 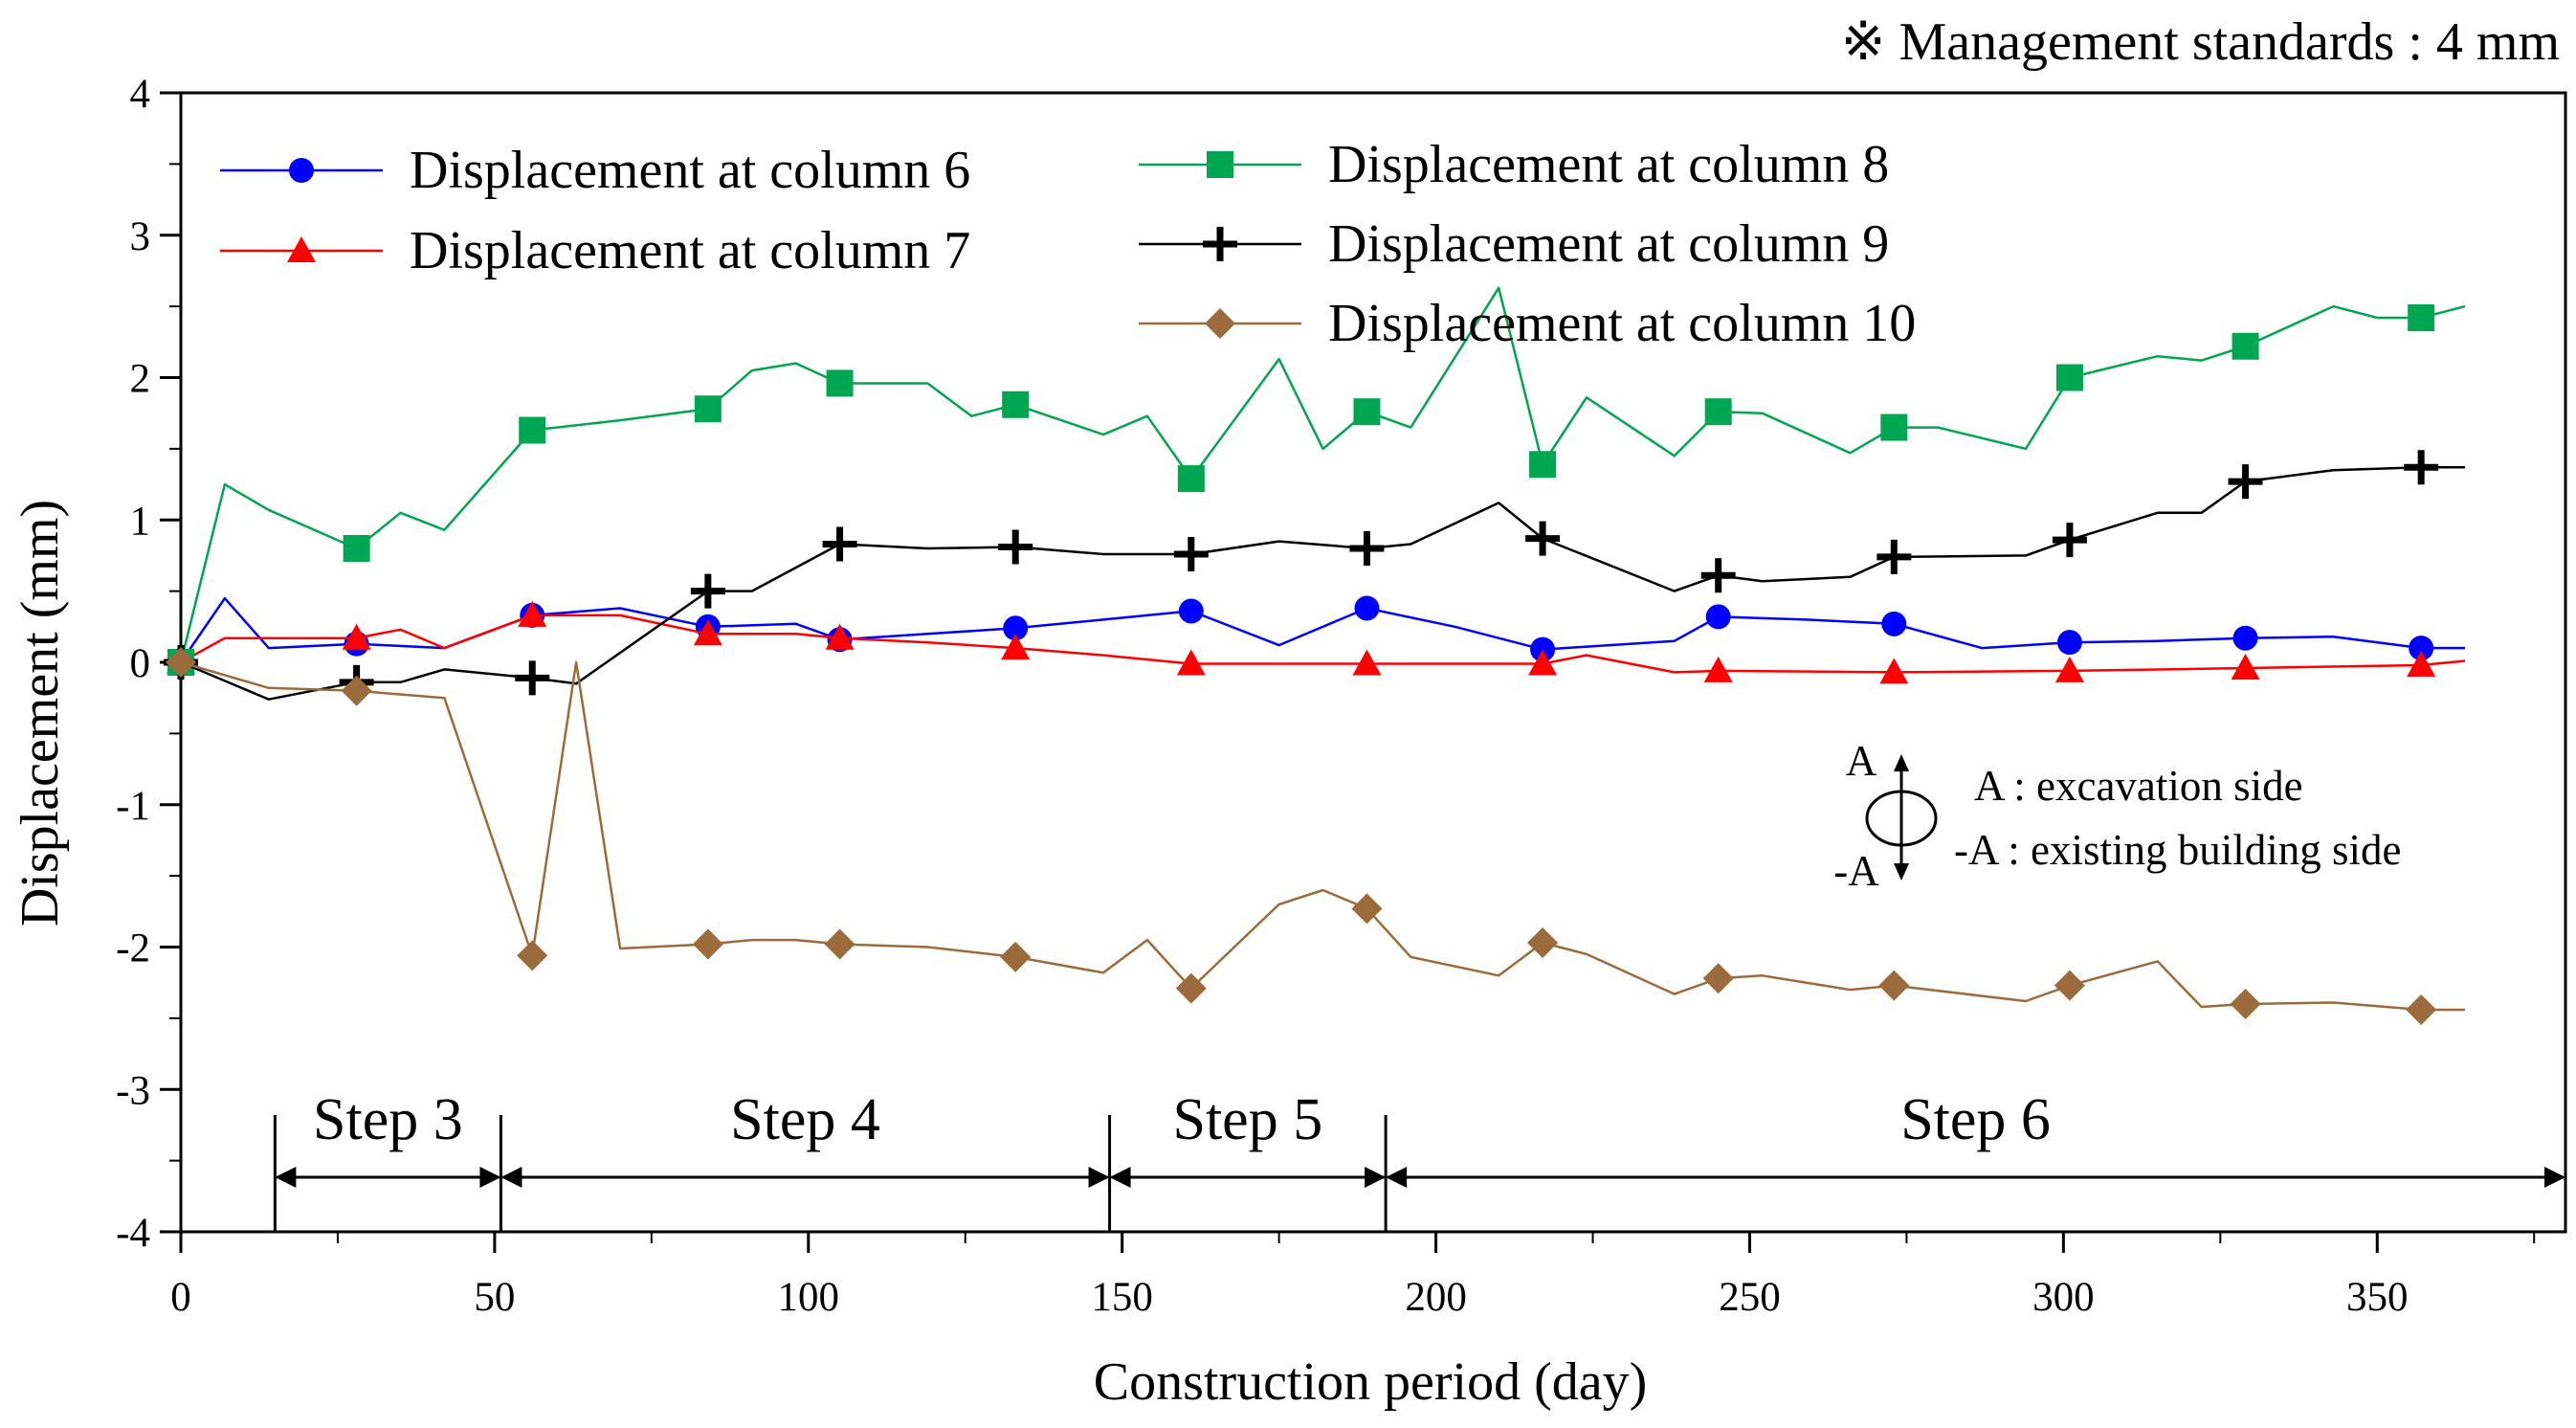 I want to click on legend-item: Displacement at column 8, so click(x=1514, y=164).